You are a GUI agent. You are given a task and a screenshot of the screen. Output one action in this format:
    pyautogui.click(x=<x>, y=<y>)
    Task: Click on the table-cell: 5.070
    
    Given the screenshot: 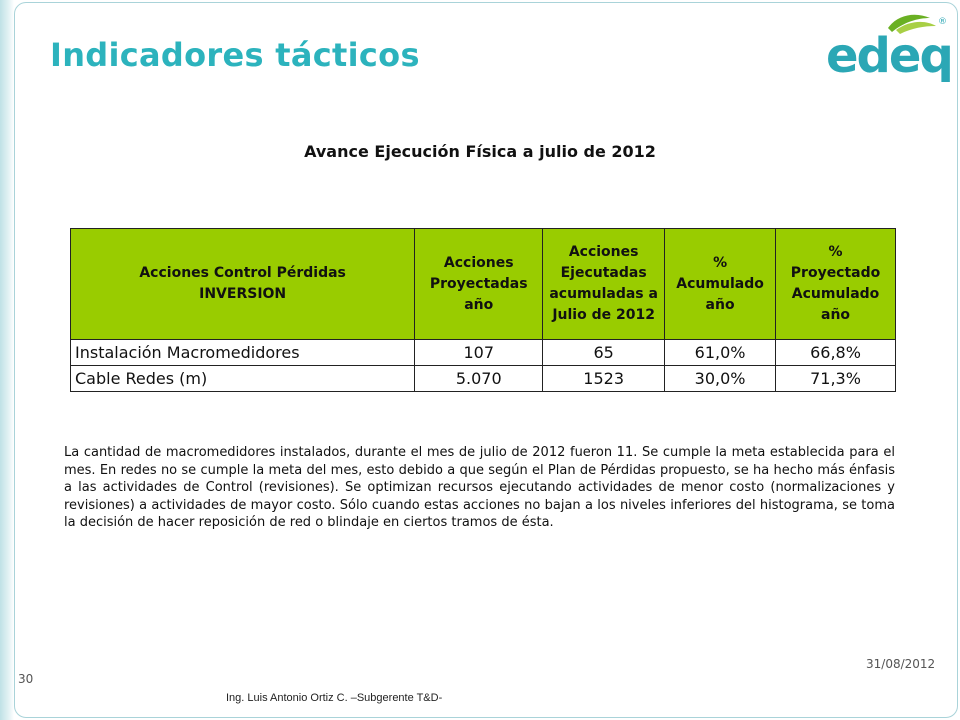 What is the action you would take?
    pyautogui.click(x=479, y=378)
    